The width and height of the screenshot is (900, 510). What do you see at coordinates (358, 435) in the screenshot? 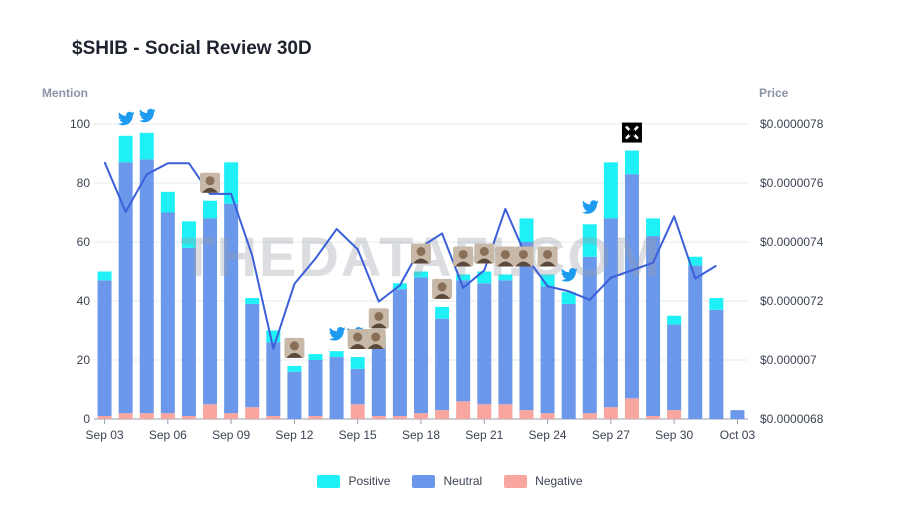
I see `x-tick-label: Sep 15` at bounding box center [358, 435].